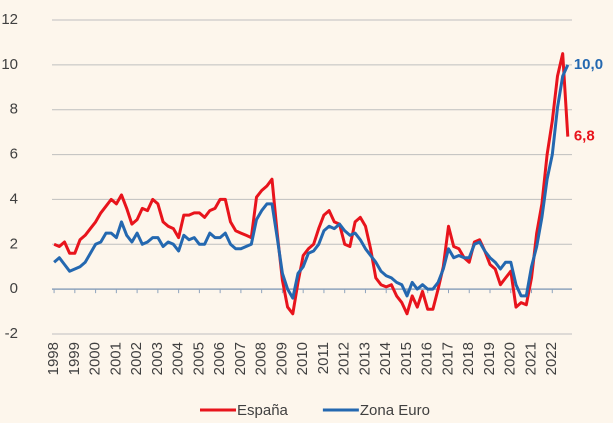 The height and width of the screenshot is (423, 613). What do you see at coordinates (14, 288) in the screenshot?
I see `y-tick-label: 0` at bounding box center [14, 288].